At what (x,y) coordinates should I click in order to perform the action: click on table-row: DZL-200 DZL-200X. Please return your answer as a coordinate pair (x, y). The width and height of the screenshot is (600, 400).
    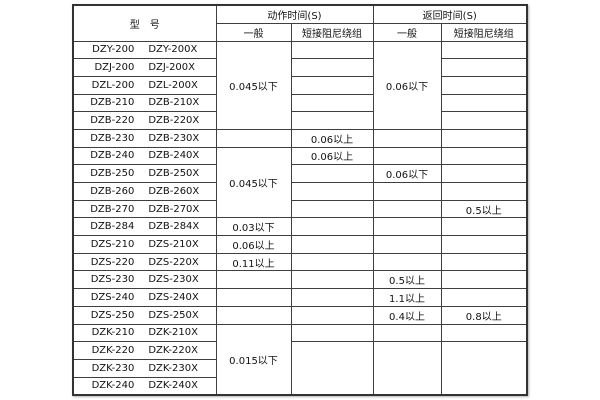
    Looking at the image, I should click on (300, 85).